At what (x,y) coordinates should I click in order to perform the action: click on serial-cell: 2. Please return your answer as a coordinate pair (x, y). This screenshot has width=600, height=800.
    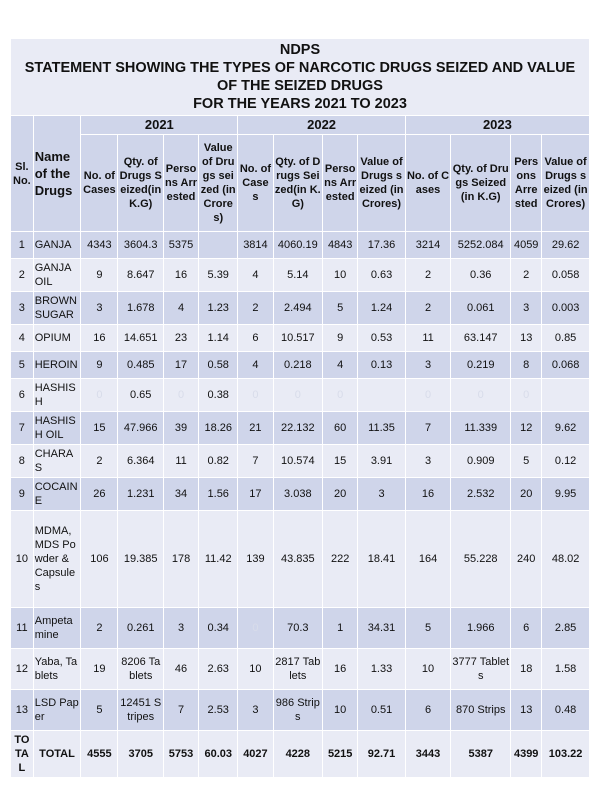
    Looking at the image, I should click on (22, 275).